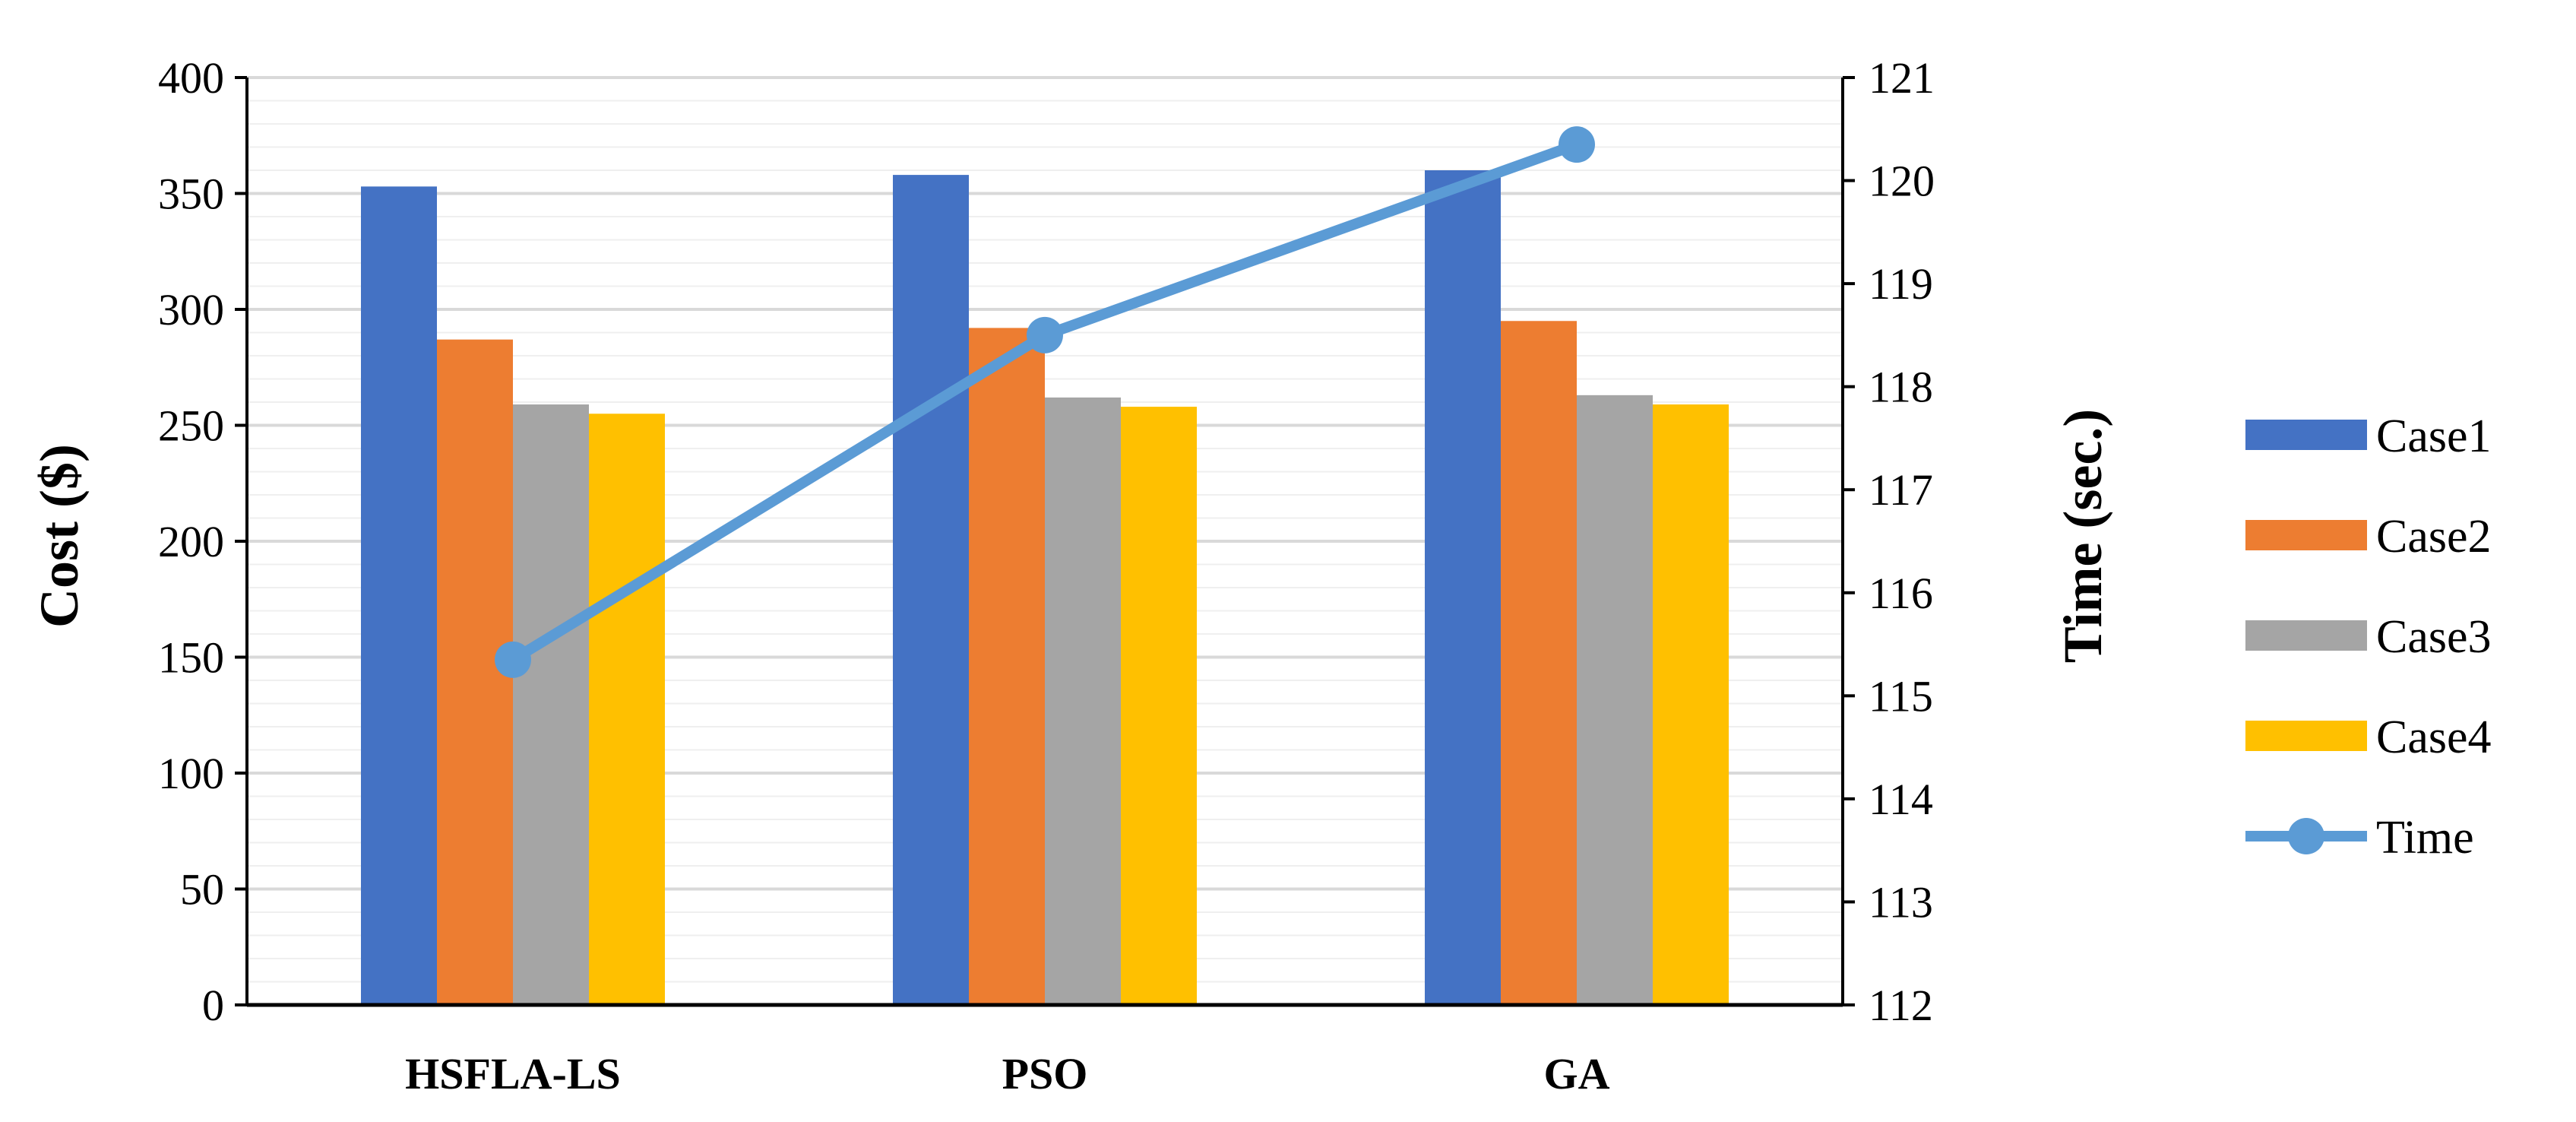 Image resolution: width=2576 pixels, height=1122 pixels. I want to click on right-tick-label: 117, so click(1901, 490).